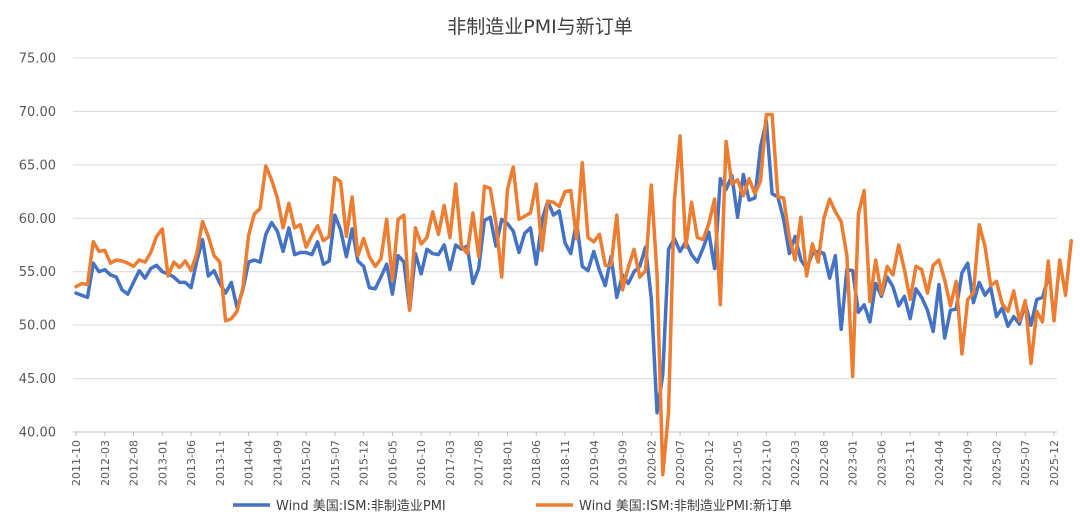 This screenshot has height=528, width=1080. What do you see at coordinates (939, 463) in the screenshot?
I see `x-tick-label-30: 2024-04` at bounding box center [939, 463].